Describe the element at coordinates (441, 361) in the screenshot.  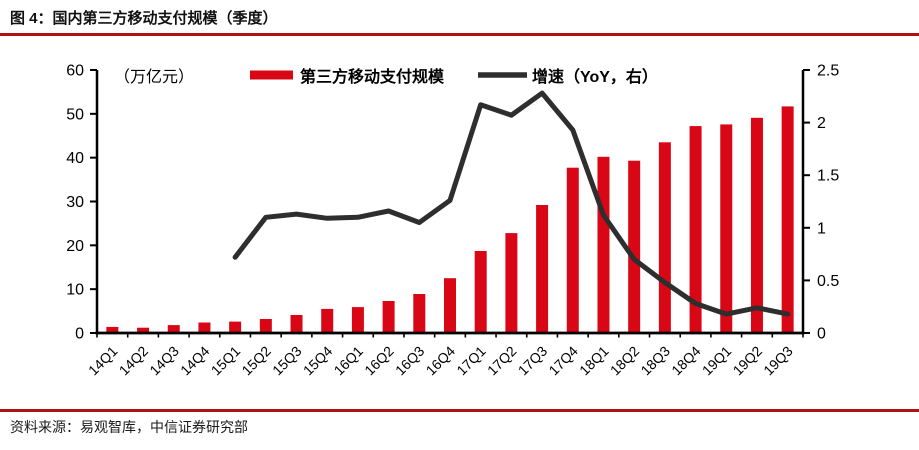
I see `x-label-16Q4: 16Q4` at that location.